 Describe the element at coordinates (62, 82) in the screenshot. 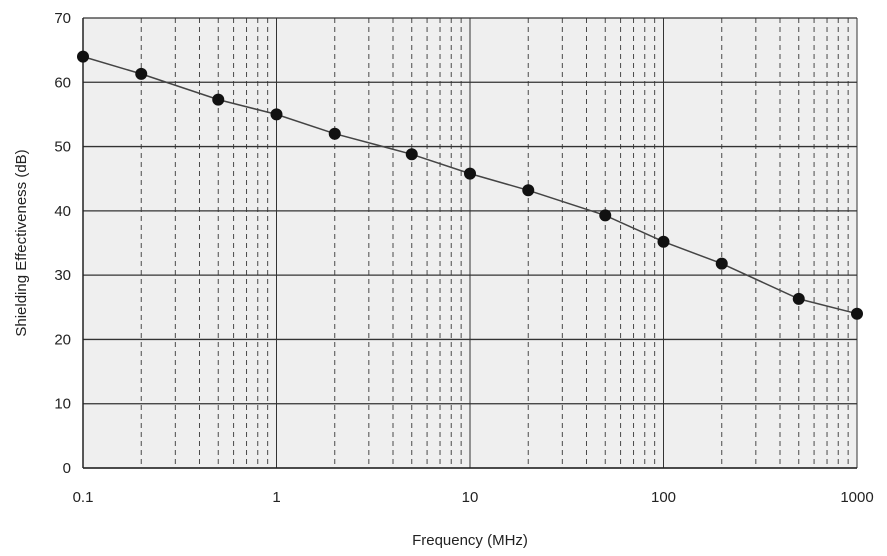

I see `y-tick-label: 60` at that location.